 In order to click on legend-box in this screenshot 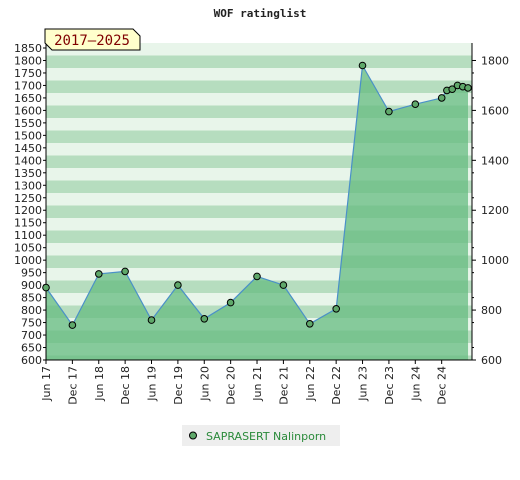, I will do `click(261, 435)`.